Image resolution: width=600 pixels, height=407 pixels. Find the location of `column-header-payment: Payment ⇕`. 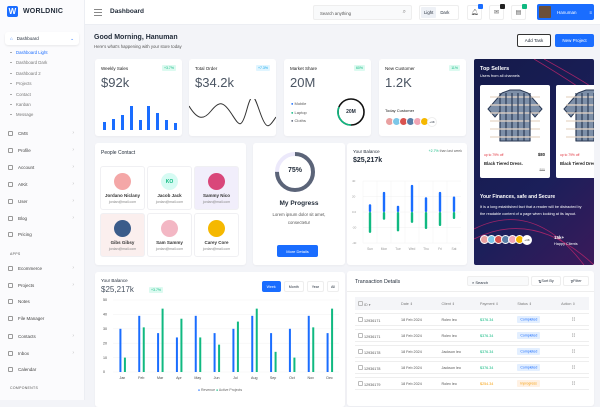

column-header-payment: Payment ⇕ is located at coordinates (496, 303).